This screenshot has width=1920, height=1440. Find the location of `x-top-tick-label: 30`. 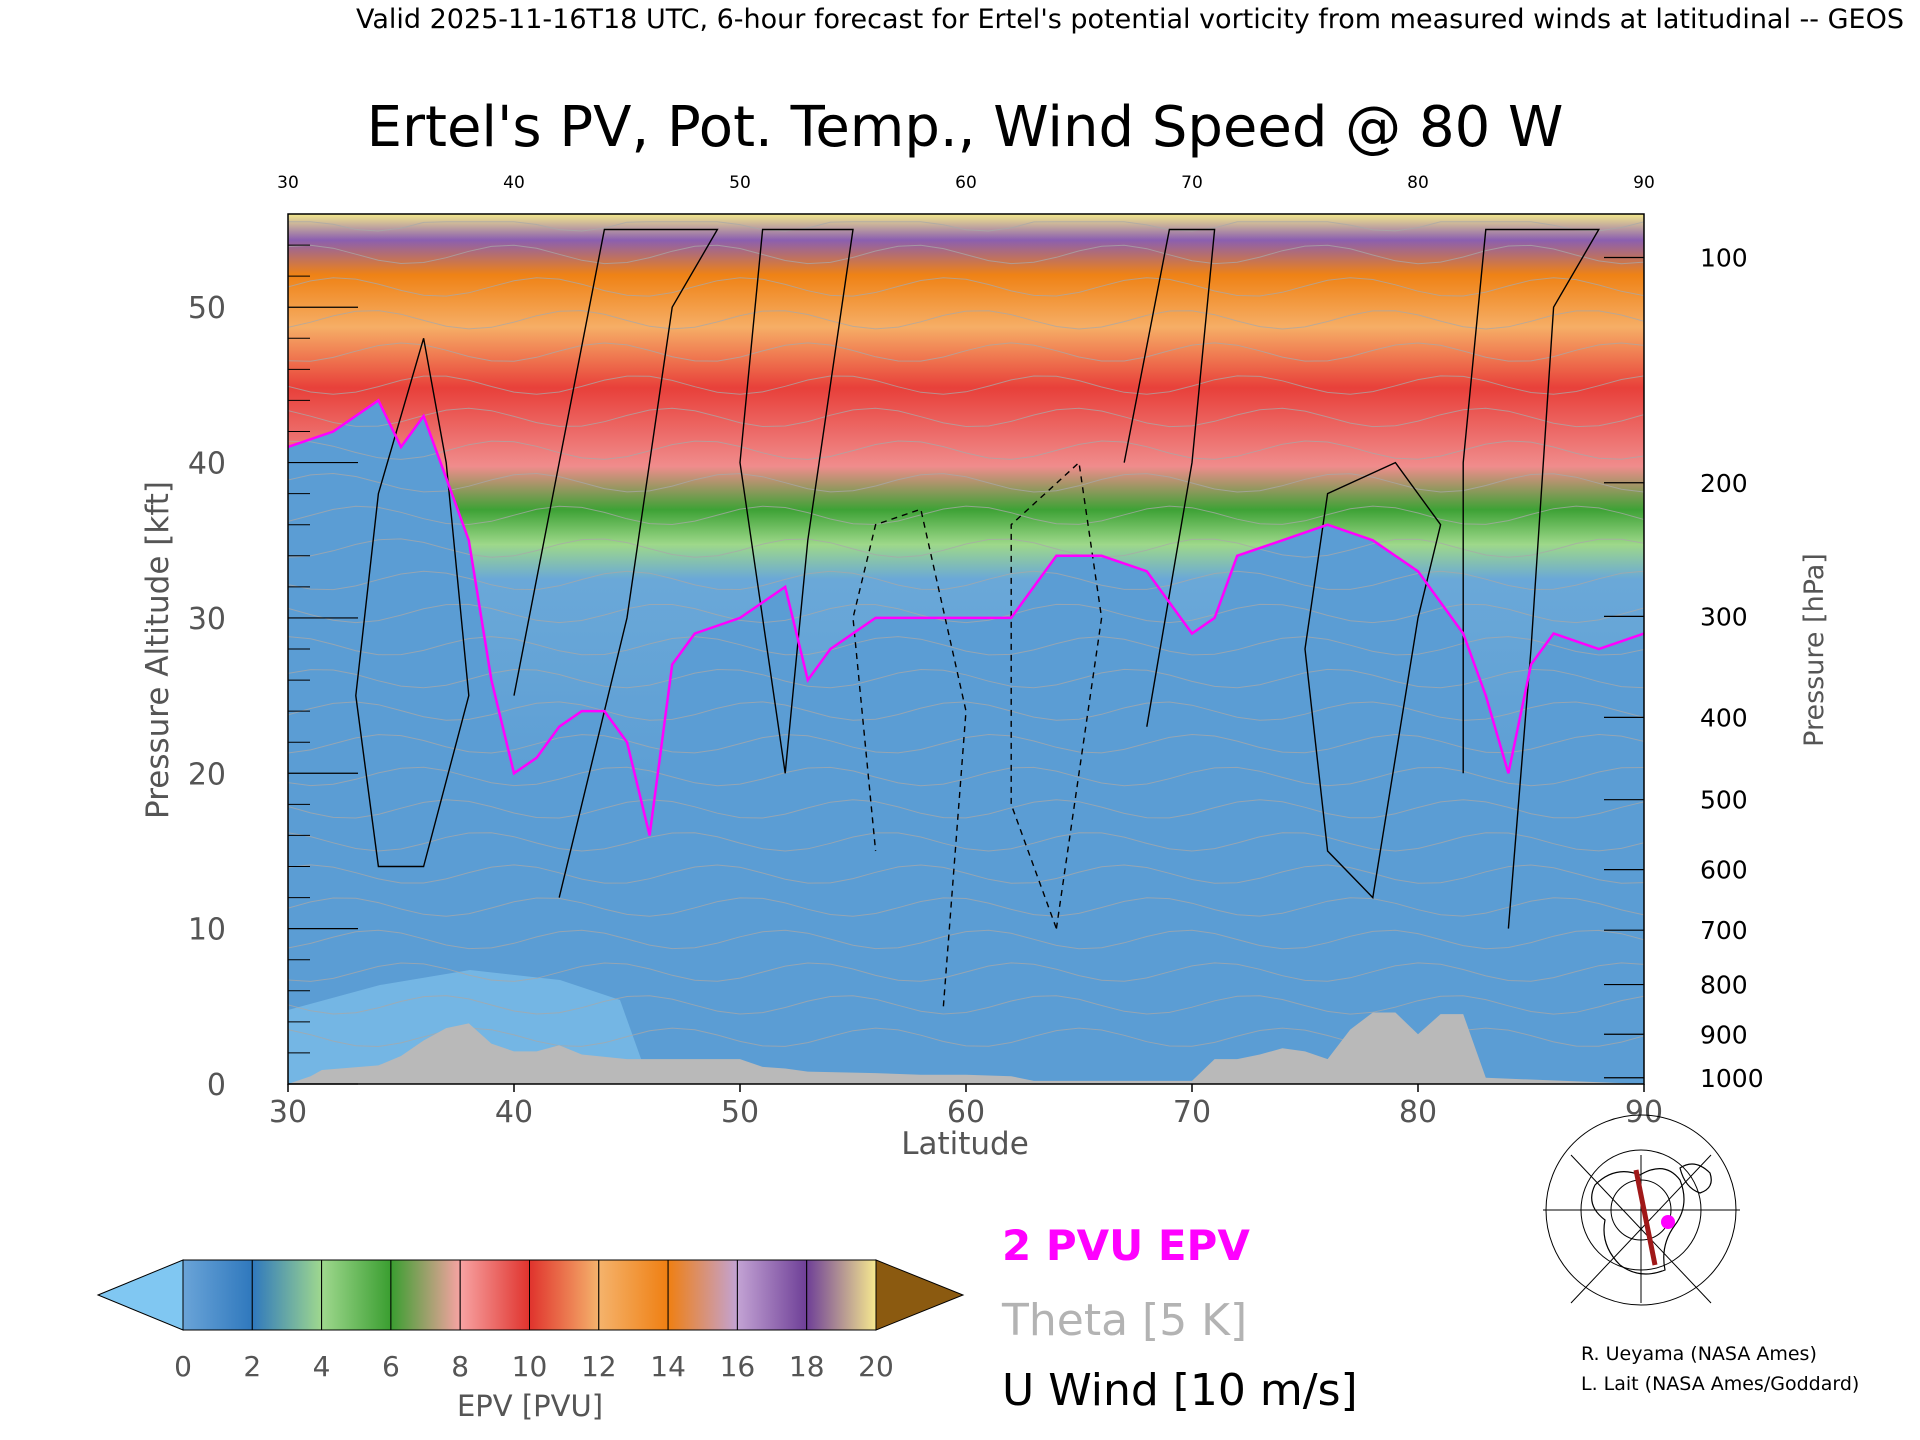

x-top-tick-label: 30 is located at coordinates (288, 183).